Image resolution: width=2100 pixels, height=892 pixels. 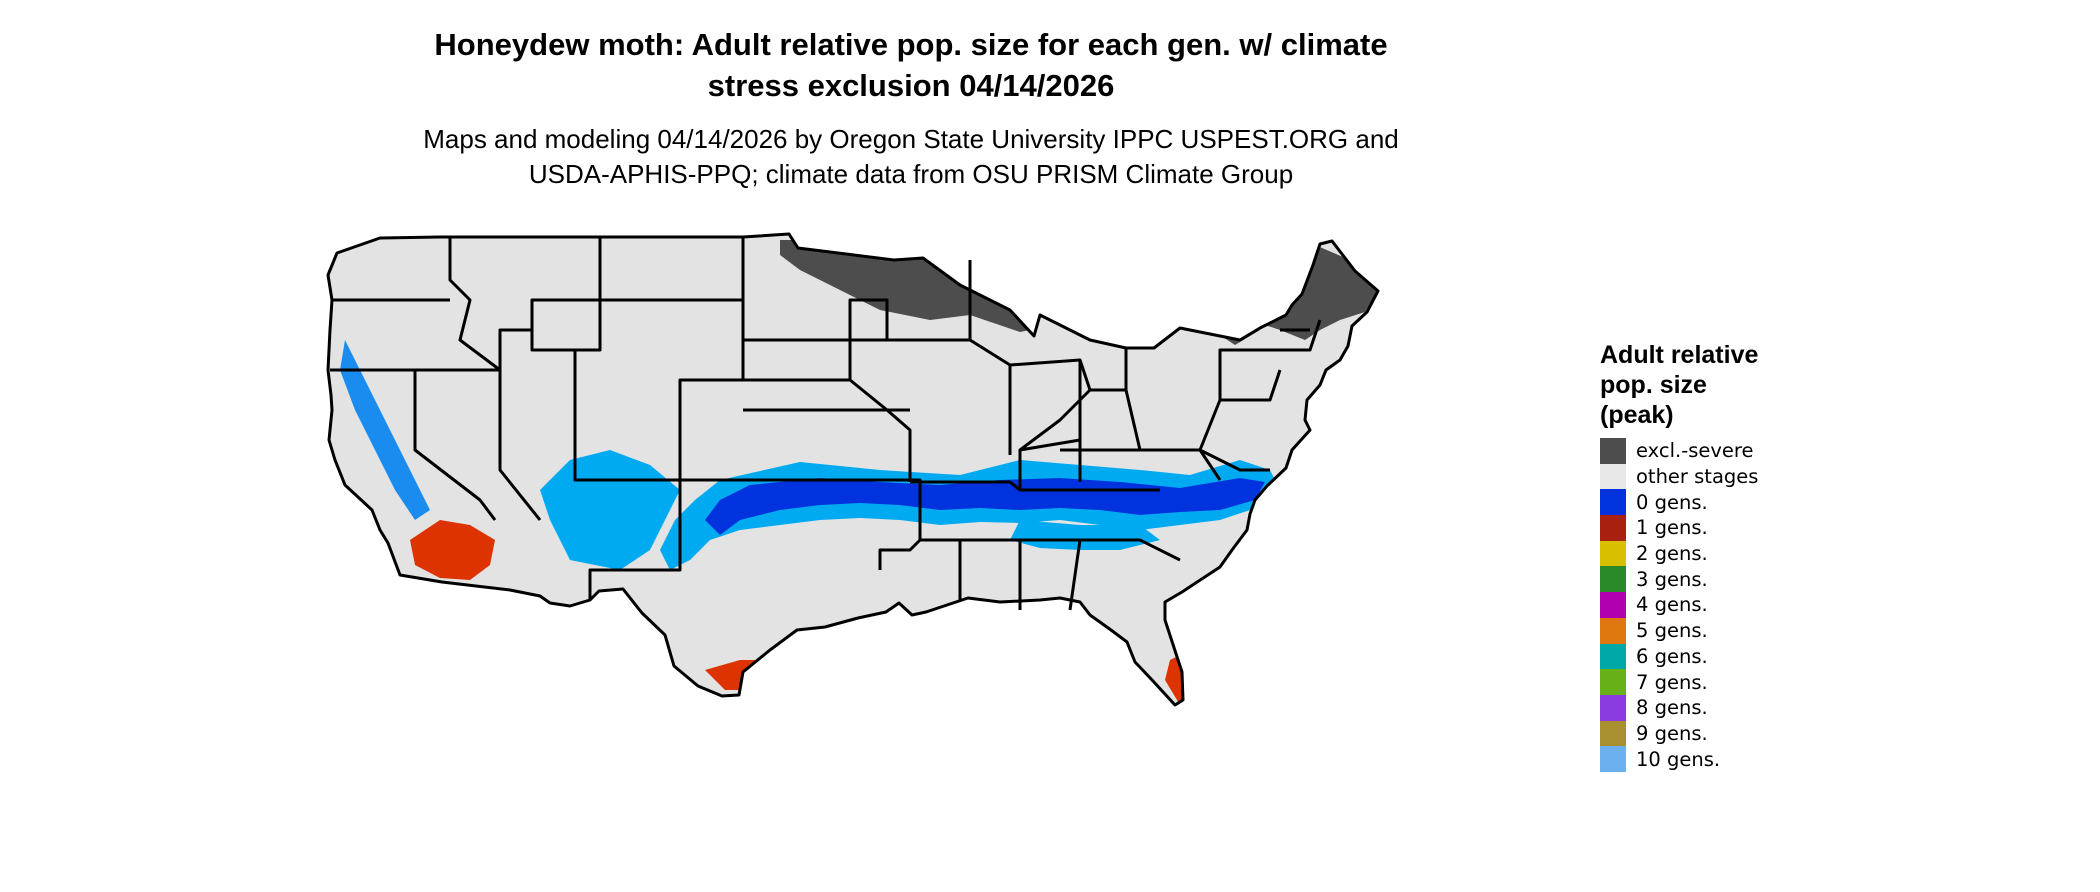 What do you see at coordinates (1672, 631) in the screenshot?
I see `legend-label: 5 gens.` at bounding box center [1672, 631].